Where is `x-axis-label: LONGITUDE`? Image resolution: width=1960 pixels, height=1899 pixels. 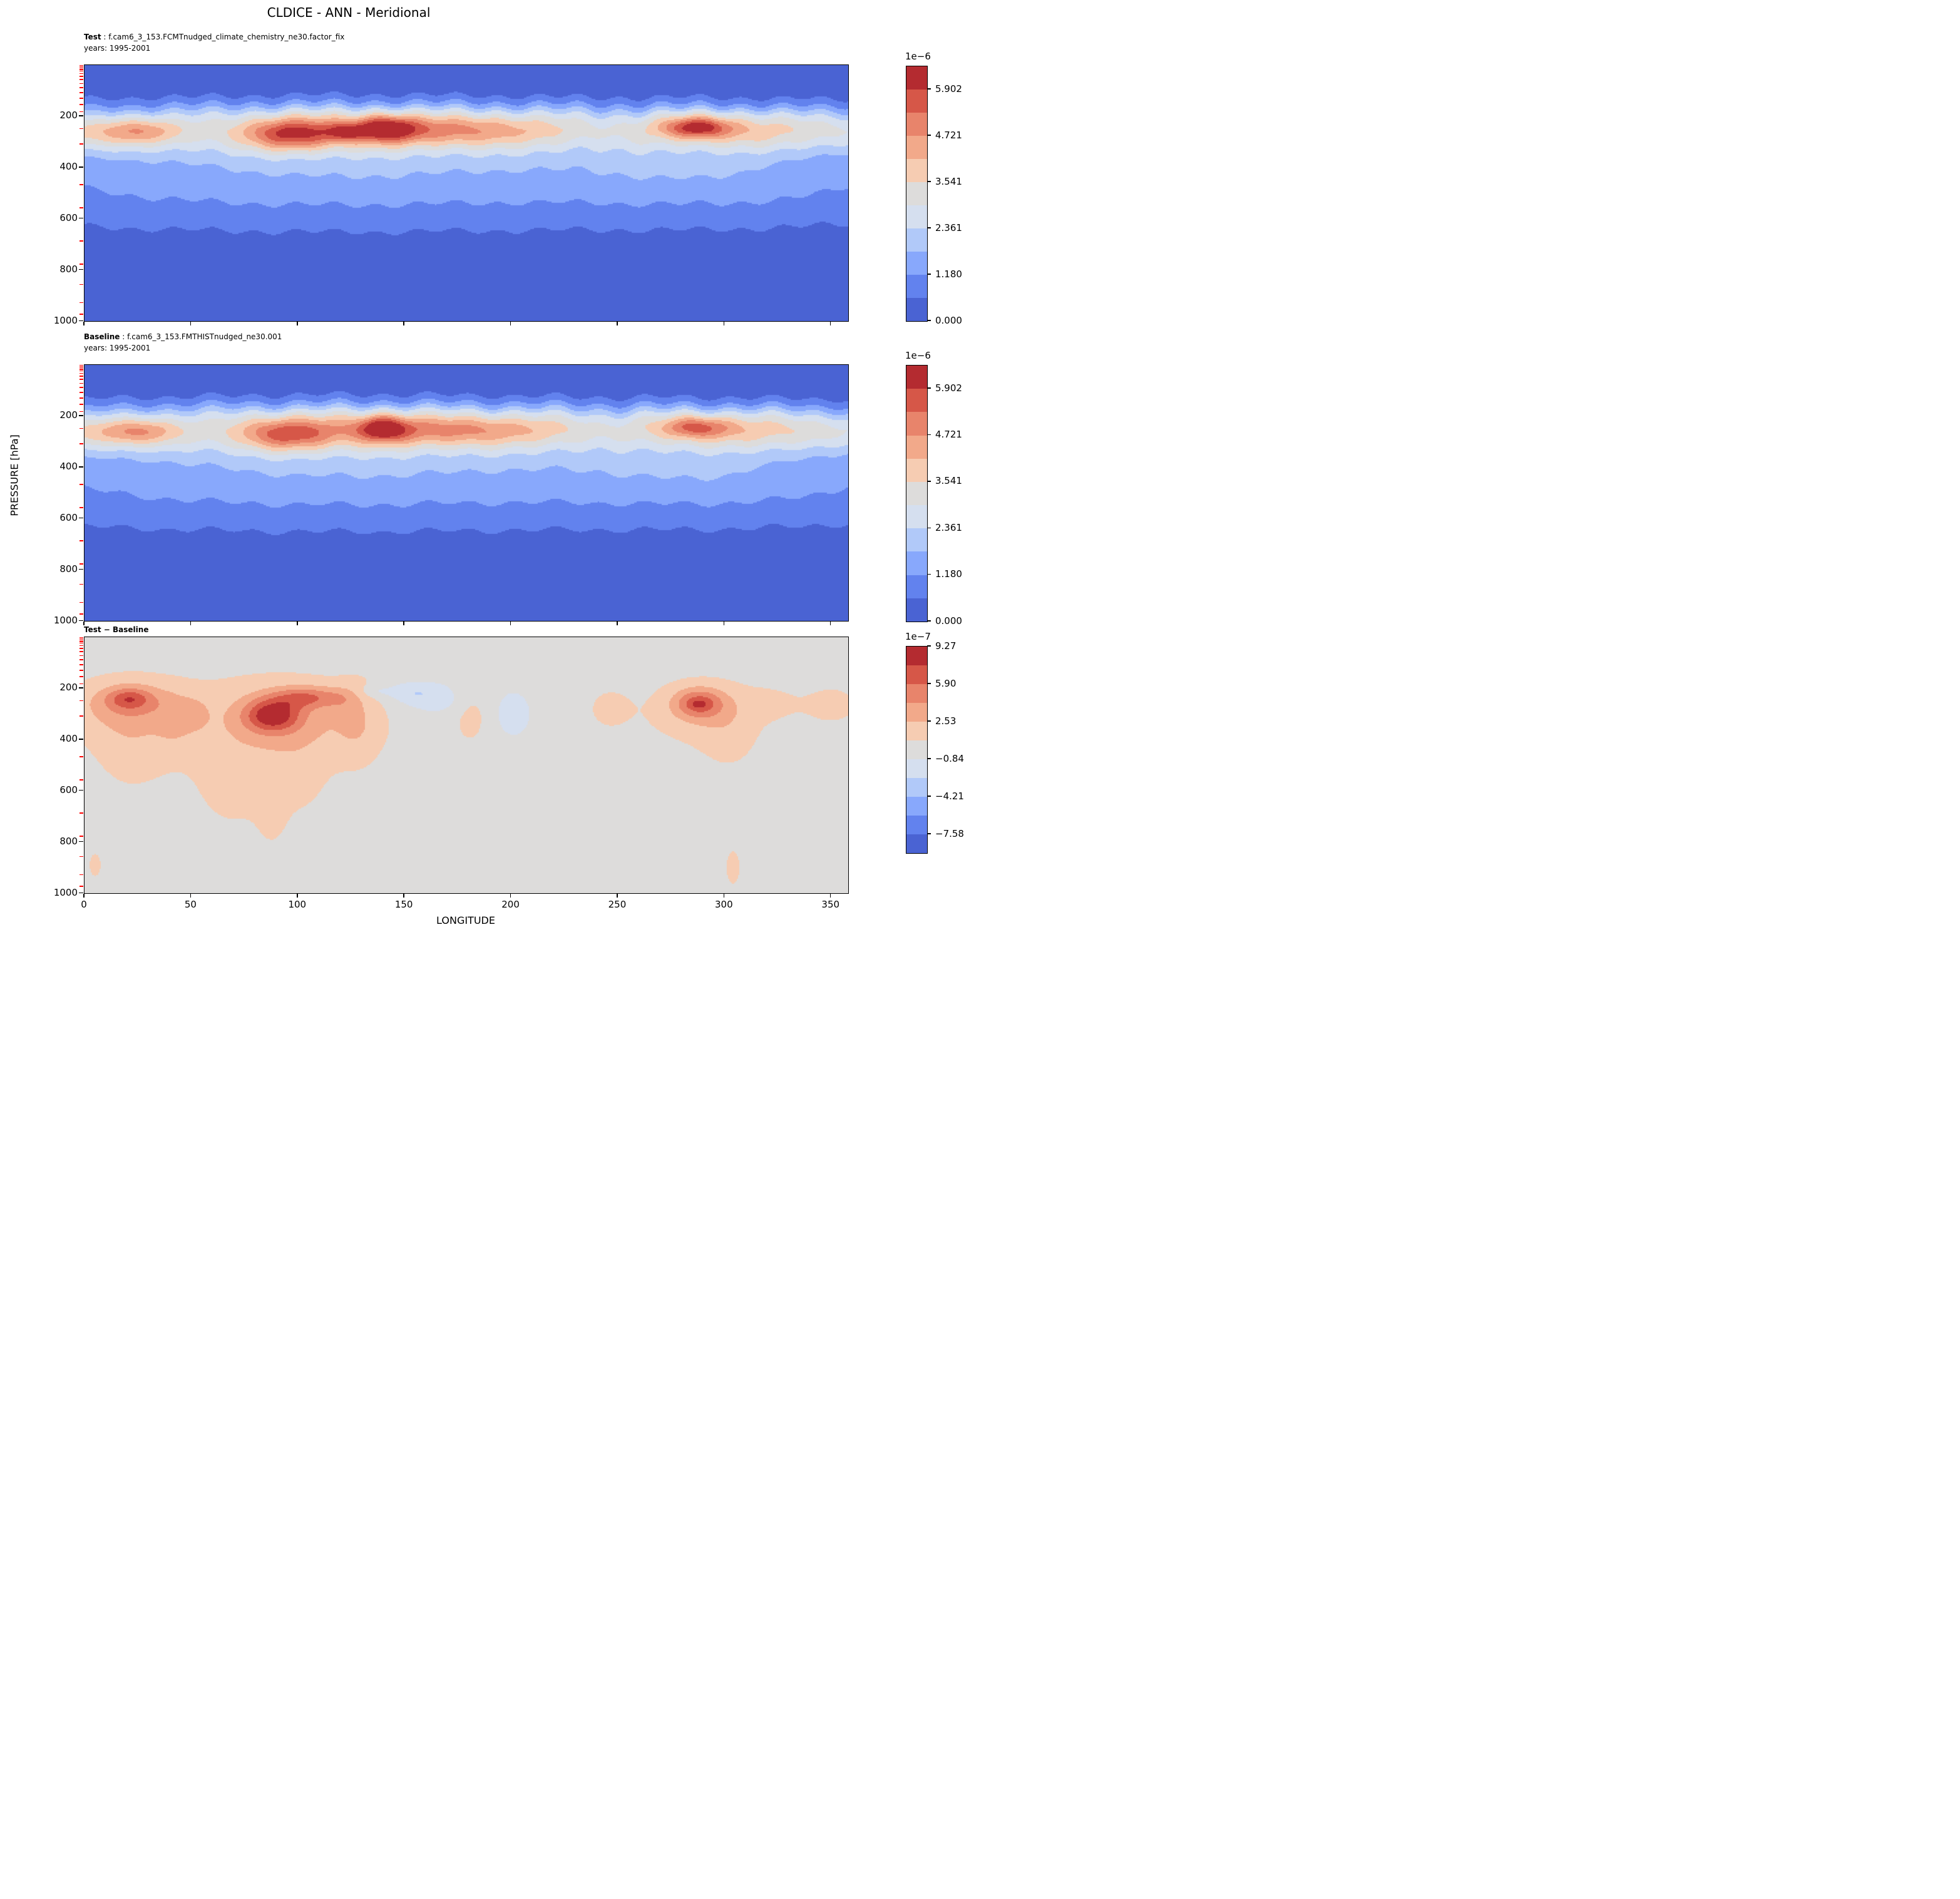
x-axis-label: LONGITUDE is located at coordinates (465, 920).